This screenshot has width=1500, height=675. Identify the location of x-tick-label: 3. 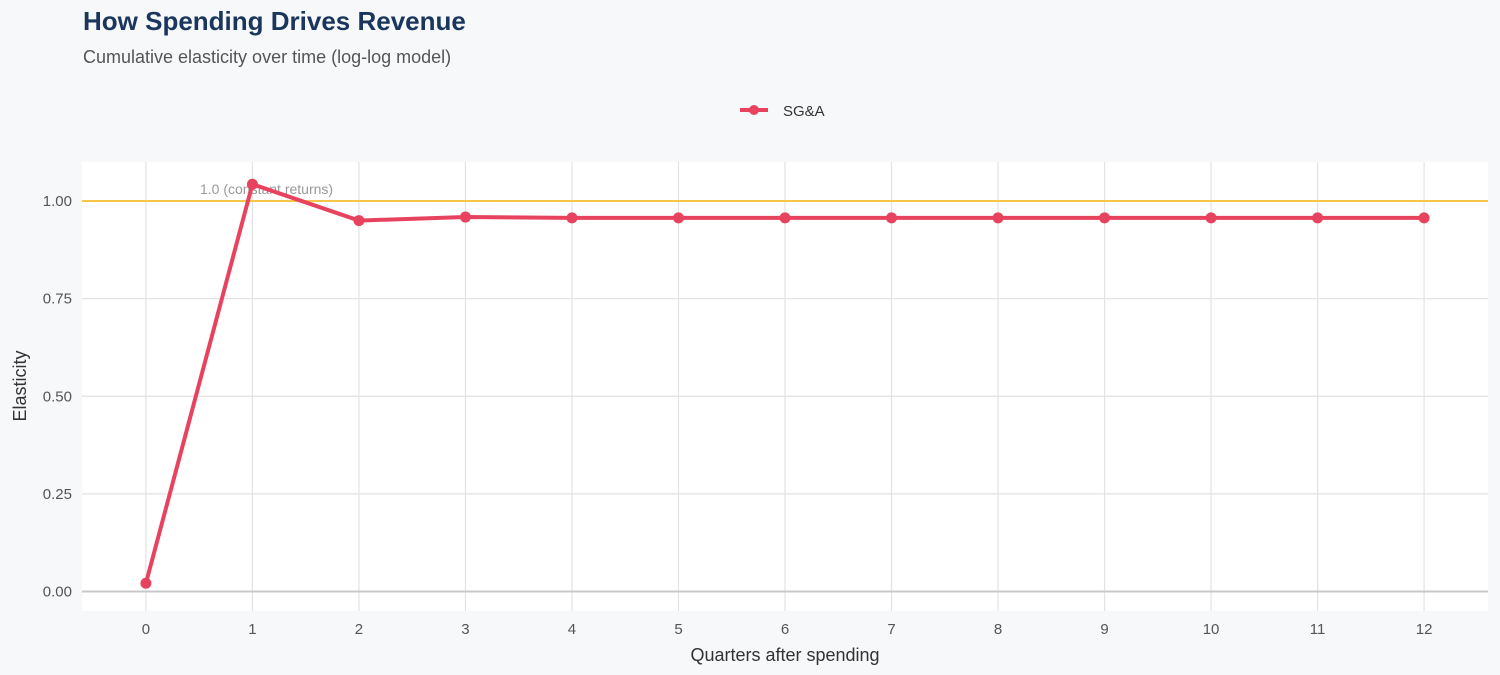
(465, 629).